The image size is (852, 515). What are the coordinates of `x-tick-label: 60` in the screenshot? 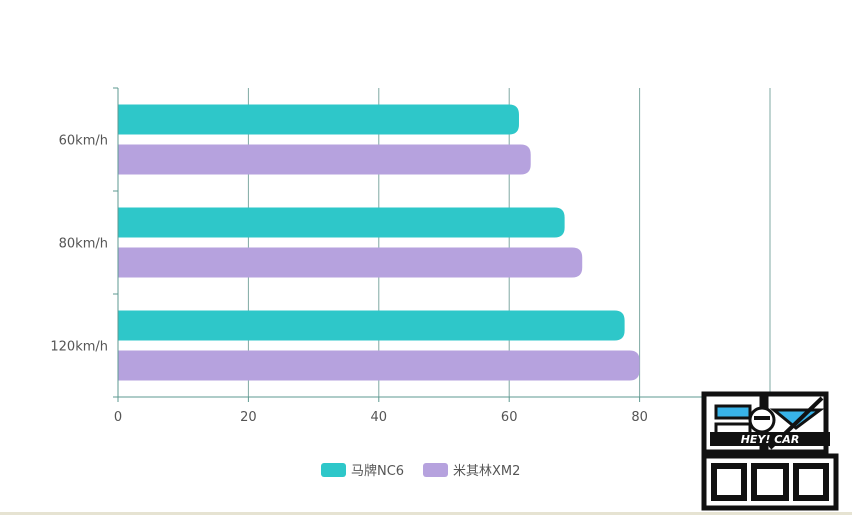 It's located at (509, 417).